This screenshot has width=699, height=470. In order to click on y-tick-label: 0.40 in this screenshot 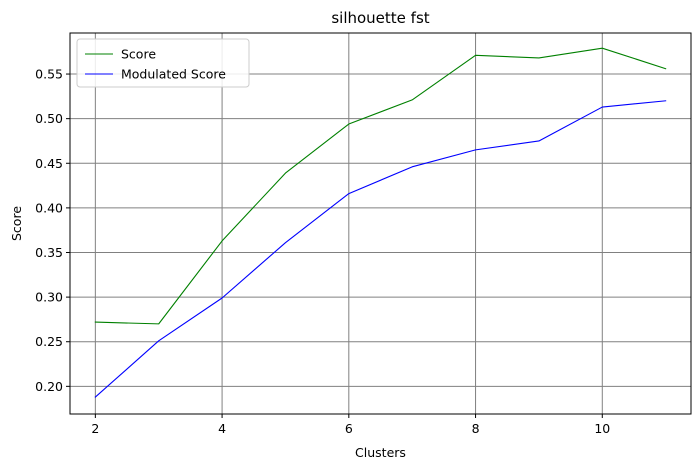, I will do `click(49, 207)`.